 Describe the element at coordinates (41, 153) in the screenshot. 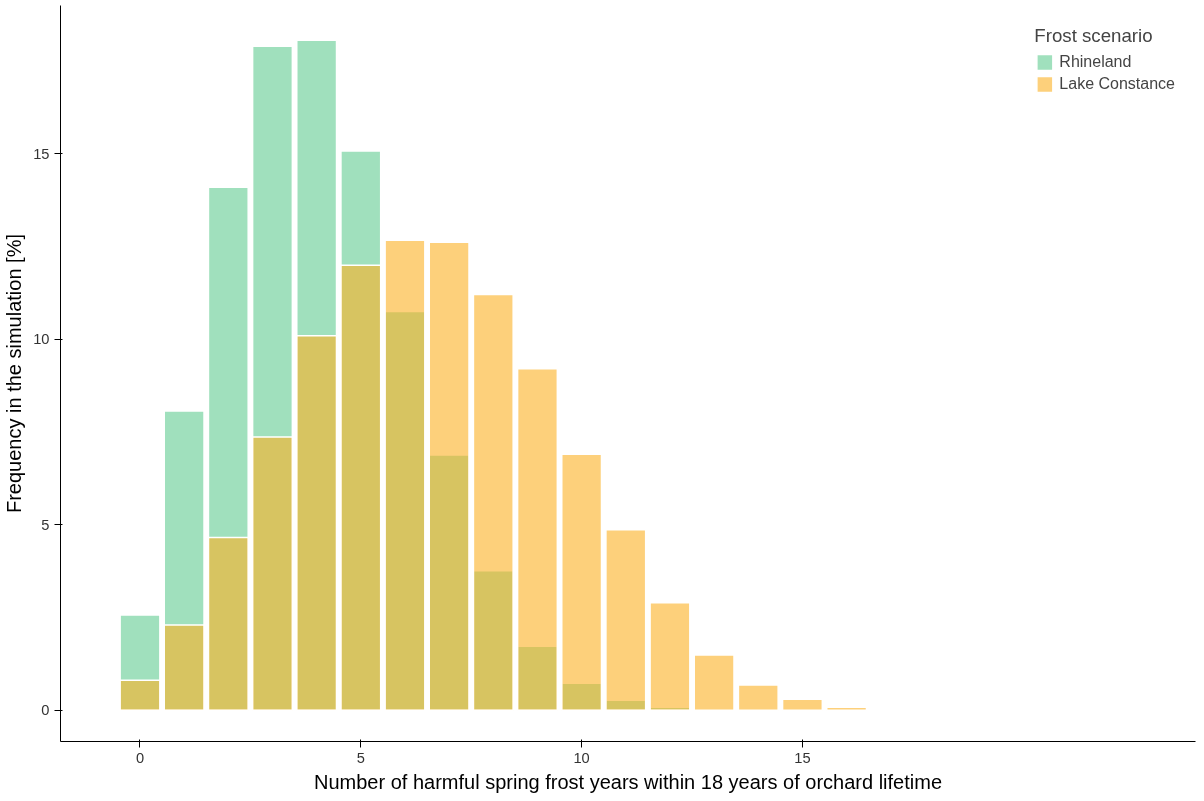

I see `y-tick-label: 15` at that location.